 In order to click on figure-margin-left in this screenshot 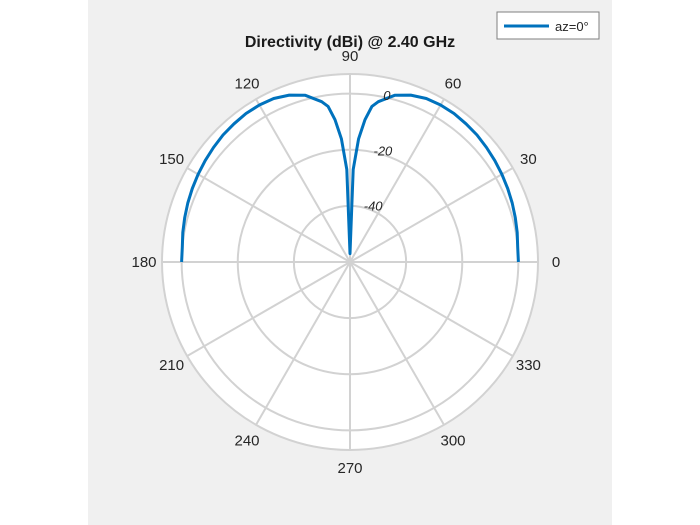, I will do `click(44, 262)`.